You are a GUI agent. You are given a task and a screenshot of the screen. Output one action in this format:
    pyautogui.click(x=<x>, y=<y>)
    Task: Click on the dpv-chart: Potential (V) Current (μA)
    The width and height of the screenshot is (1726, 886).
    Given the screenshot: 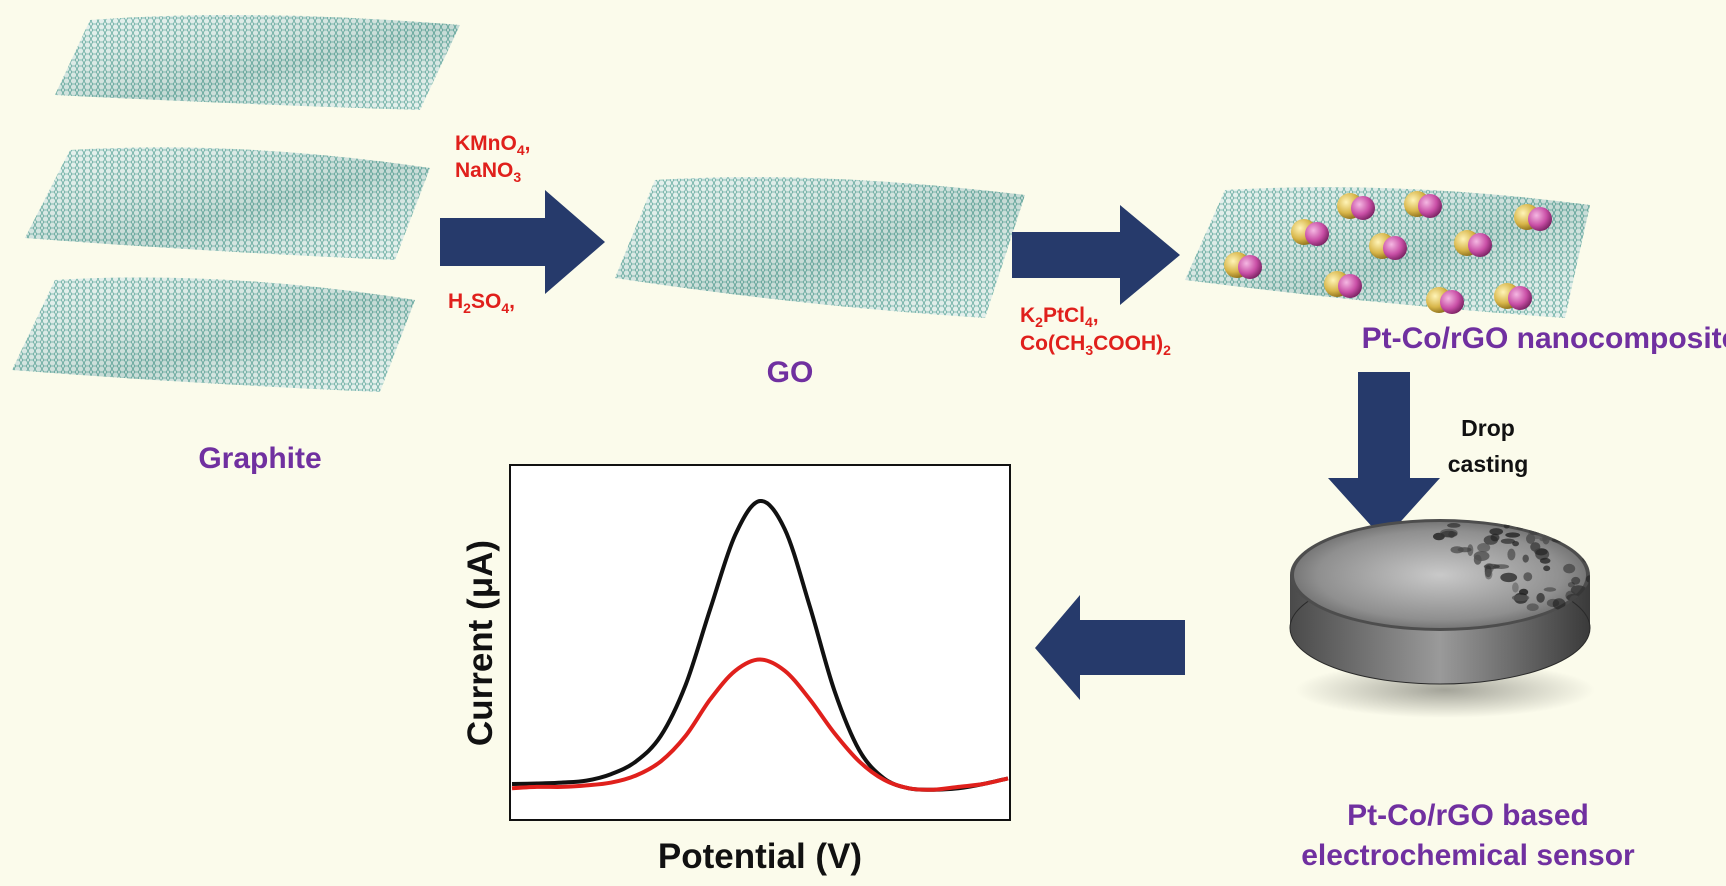 What is the action you would take?
    pyautogui.click(x=736, y=670)
    